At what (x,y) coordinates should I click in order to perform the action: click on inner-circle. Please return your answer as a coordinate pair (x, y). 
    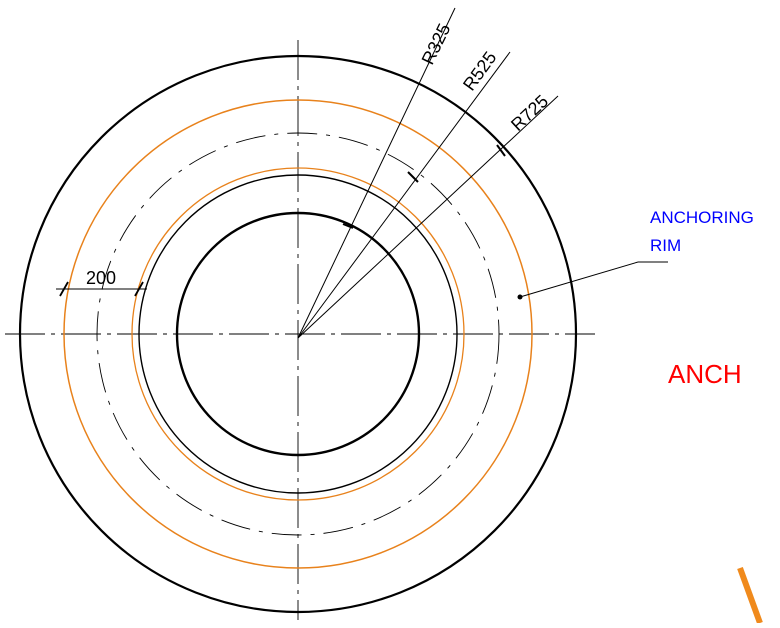
    Looking at the image, I should click on (298, 334).